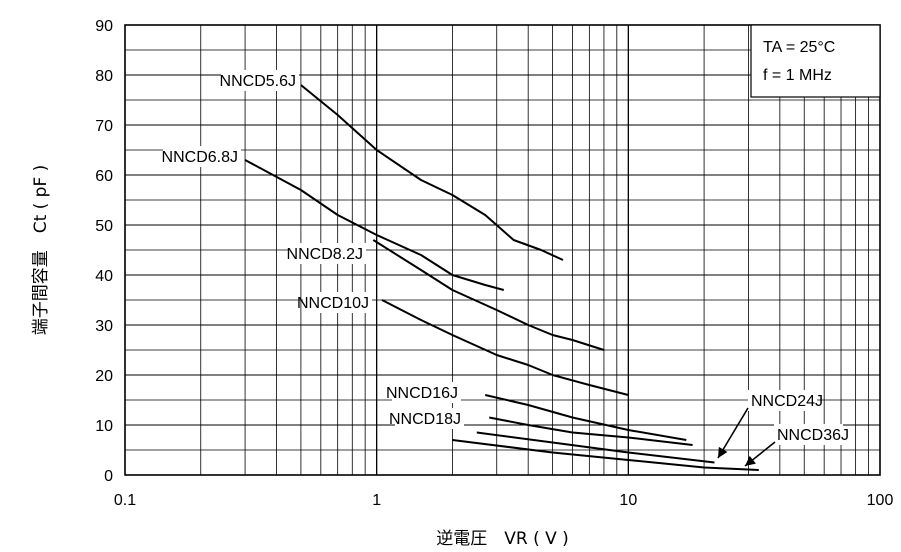 This screenshot has width=901, height=552. I want to click on conditions-frame, so click(815, 61).